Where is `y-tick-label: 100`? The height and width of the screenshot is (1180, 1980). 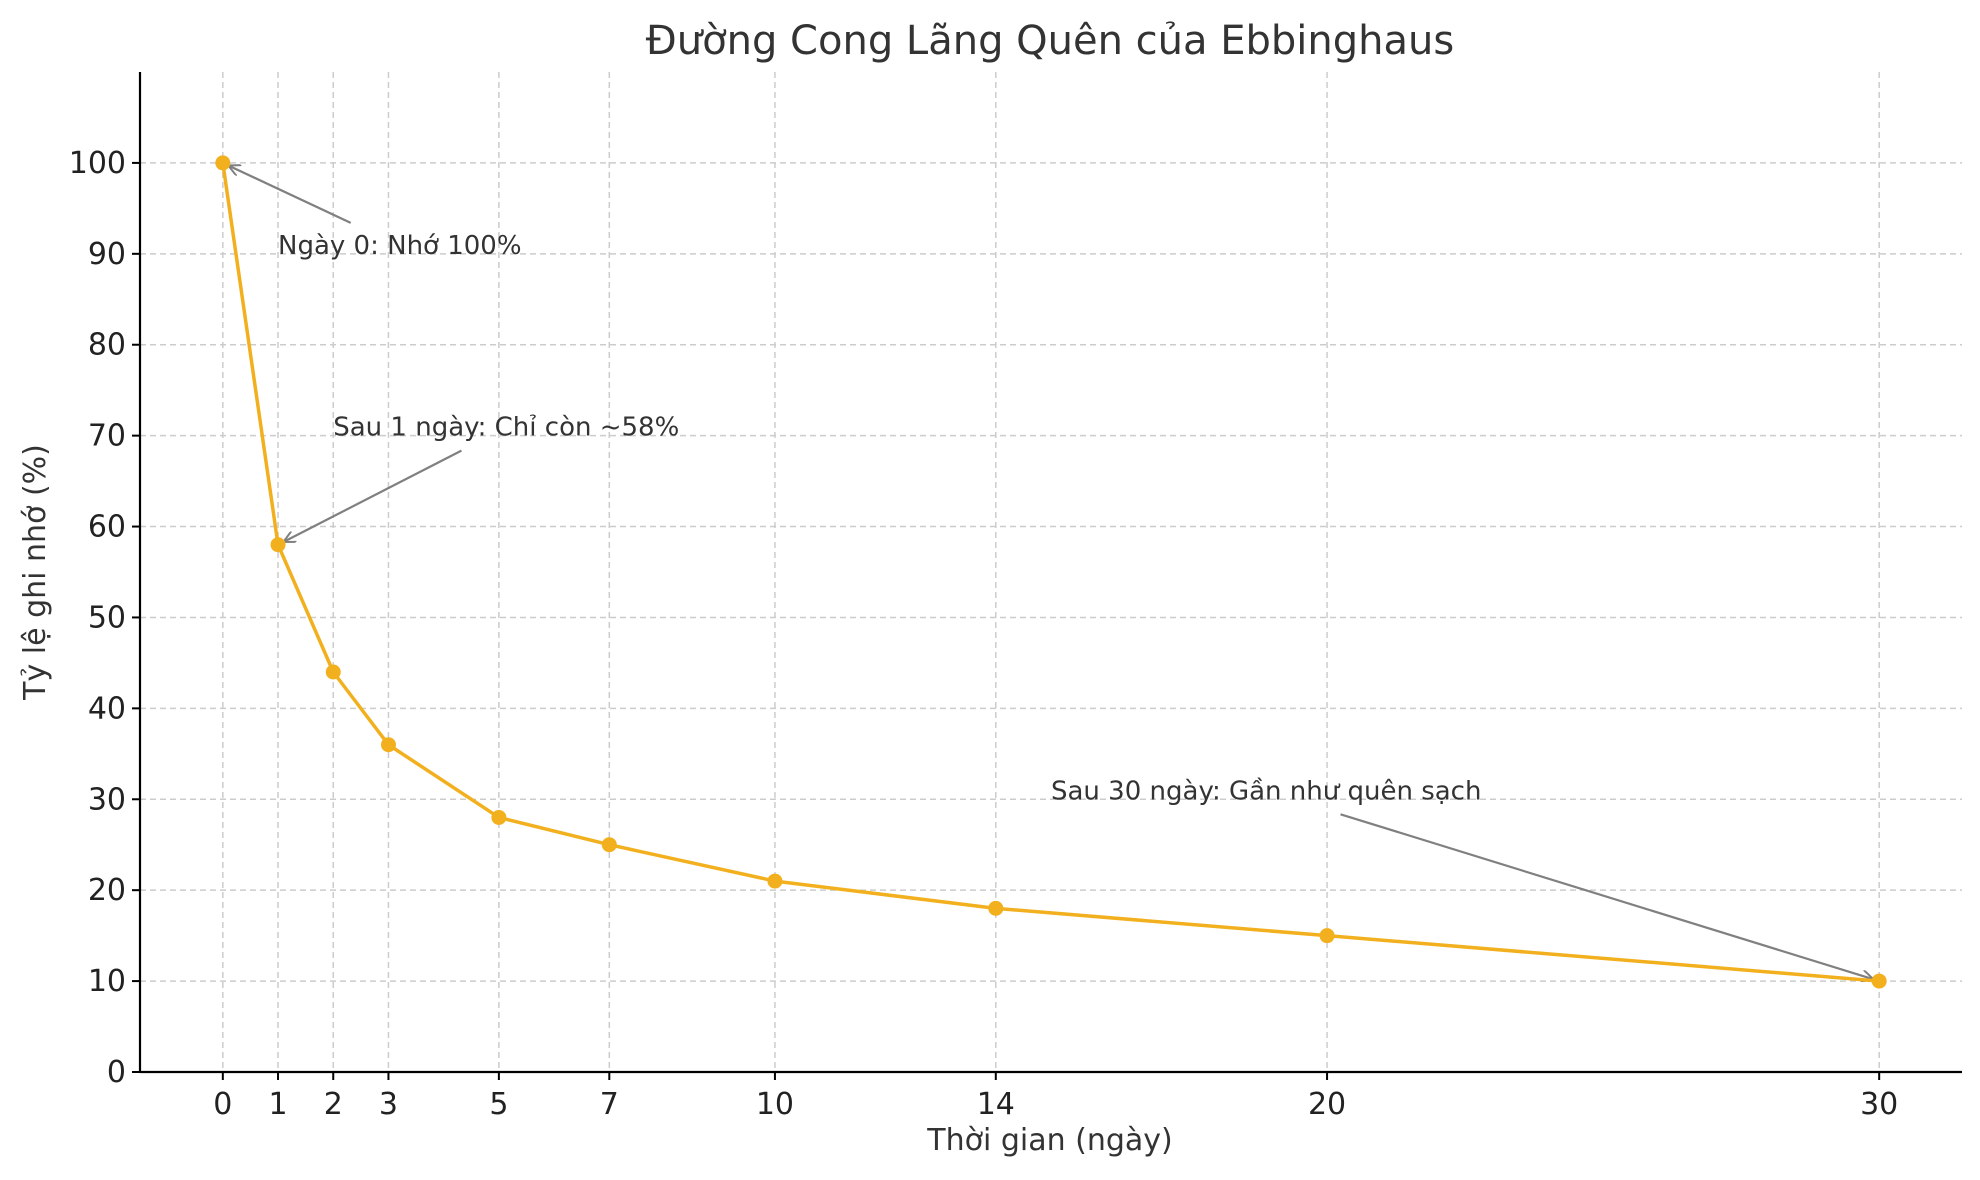
y-tick-label: 100 is located at coordinates (97, 163).